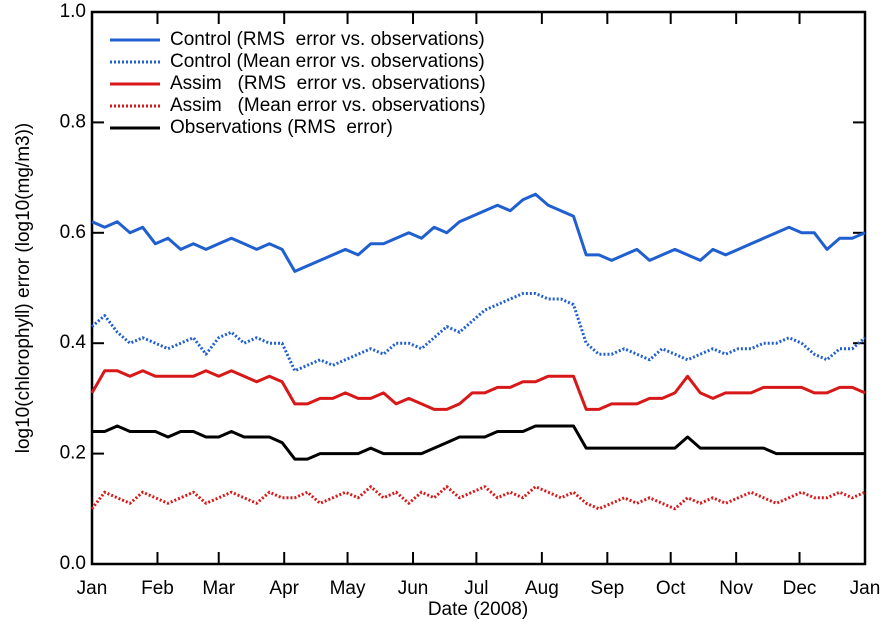 This screenshot has width=890, height=637. Describe the element at coordinates (476, 588) in the screenshot. I see `x-tick-label: Jul` at that location.